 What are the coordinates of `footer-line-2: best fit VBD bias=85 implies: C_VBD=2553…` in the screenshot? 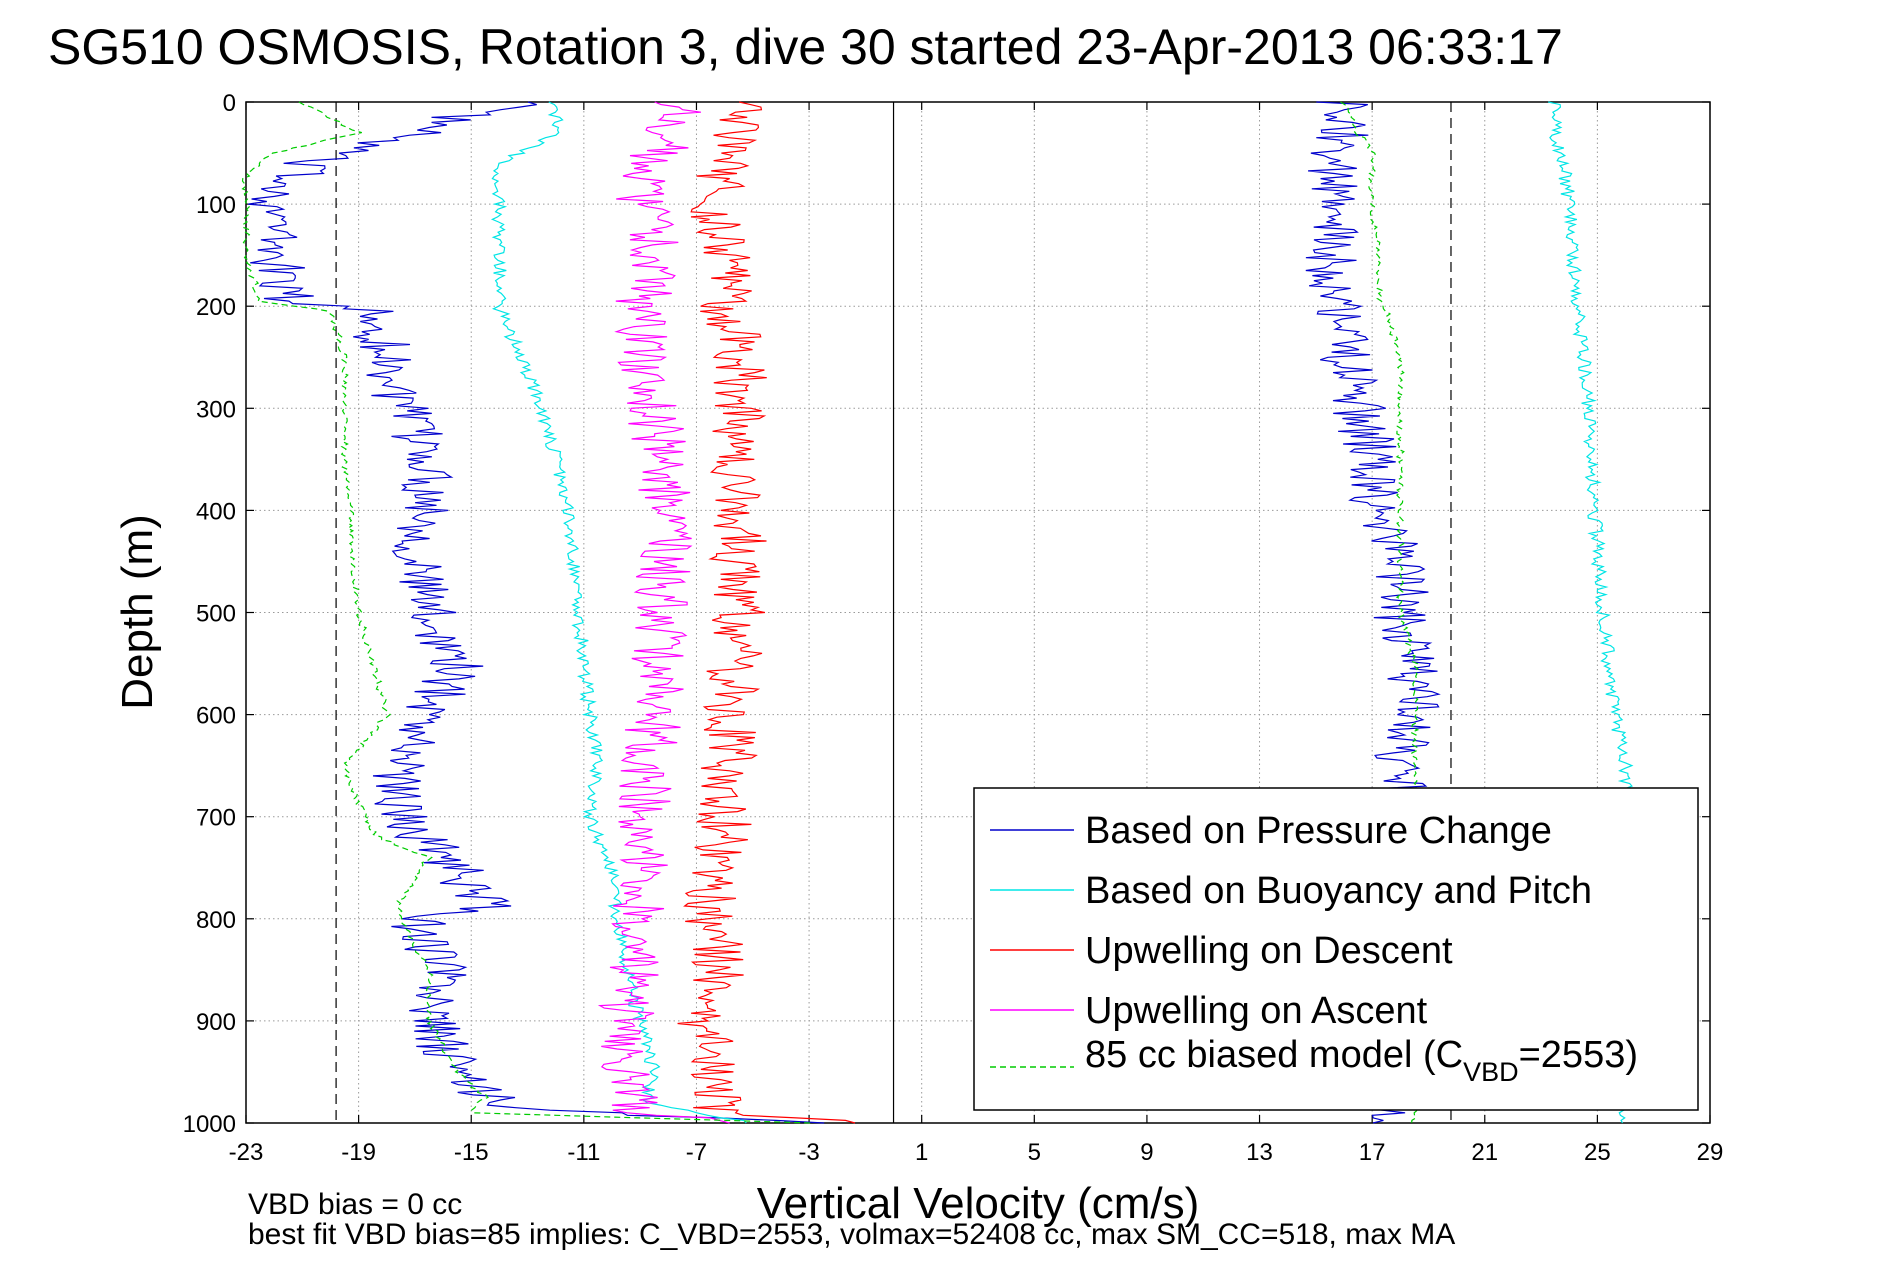 It's located at (851, 1234).